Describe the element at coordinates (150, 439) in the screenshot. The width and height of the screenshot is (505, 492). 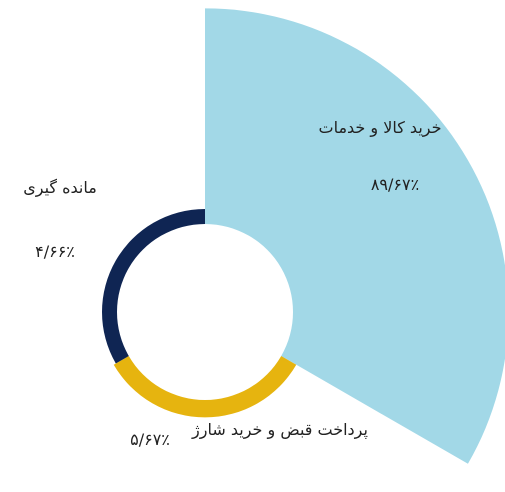
I see `value-label: ۵/۶۷٪` at that location.